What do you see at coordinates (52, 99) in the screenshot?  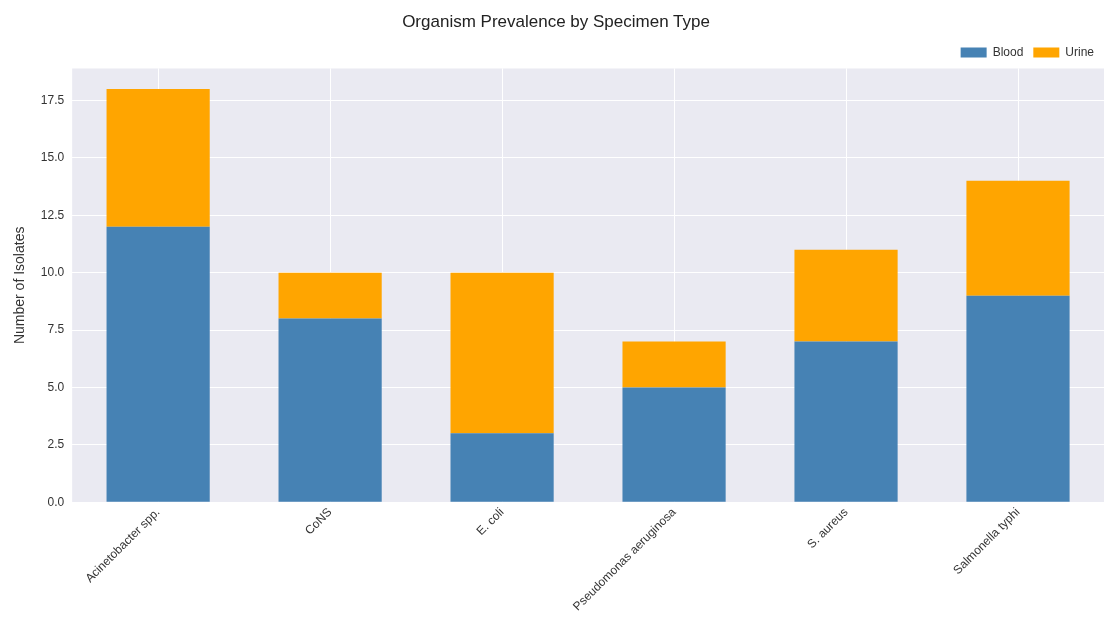 I see `y-tick-label: 17.5` at bounding box center [52, 99].